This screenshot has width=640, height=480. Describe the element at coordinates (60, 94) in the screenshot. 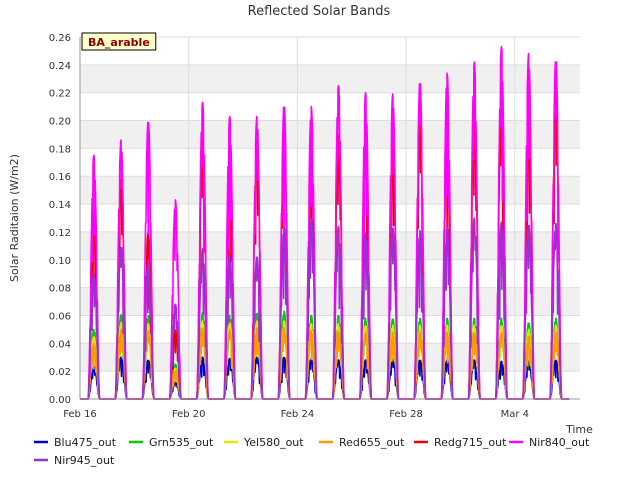

I see `y-tick-label: 0.22` at that location.